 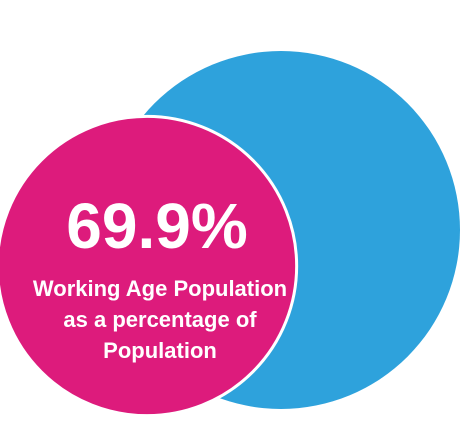 What do you see at coordinates (160, 288) in the screenshot?
I see `label-line-1: Working Age Population` at bounding box center [160, 288].